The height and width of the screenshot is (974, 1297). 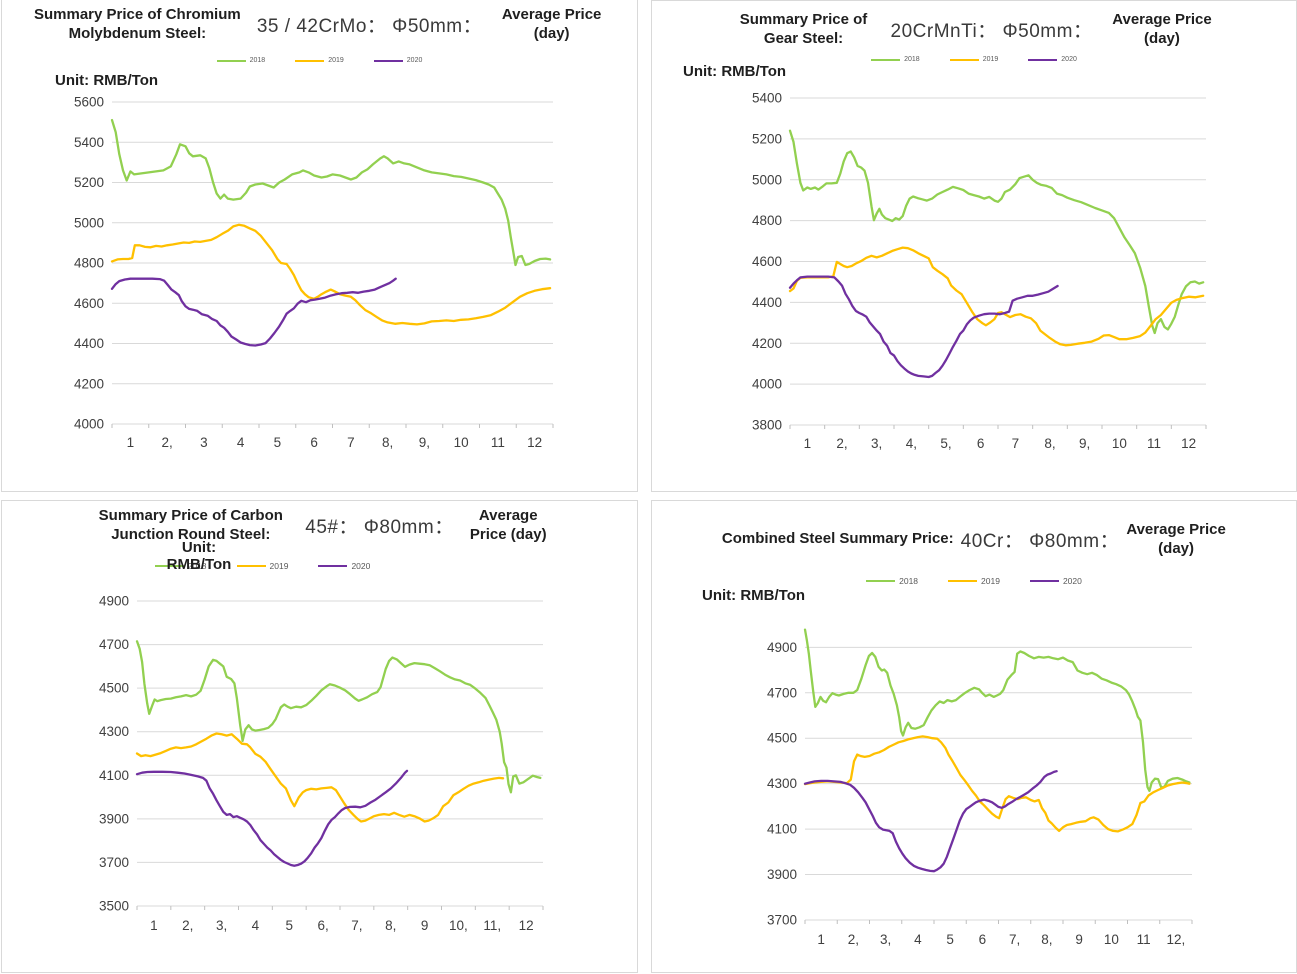 What do you see at coordinates (767, 384) in the screenshot?
I see `svg-text: 4000` at bounding box center [767, 384].